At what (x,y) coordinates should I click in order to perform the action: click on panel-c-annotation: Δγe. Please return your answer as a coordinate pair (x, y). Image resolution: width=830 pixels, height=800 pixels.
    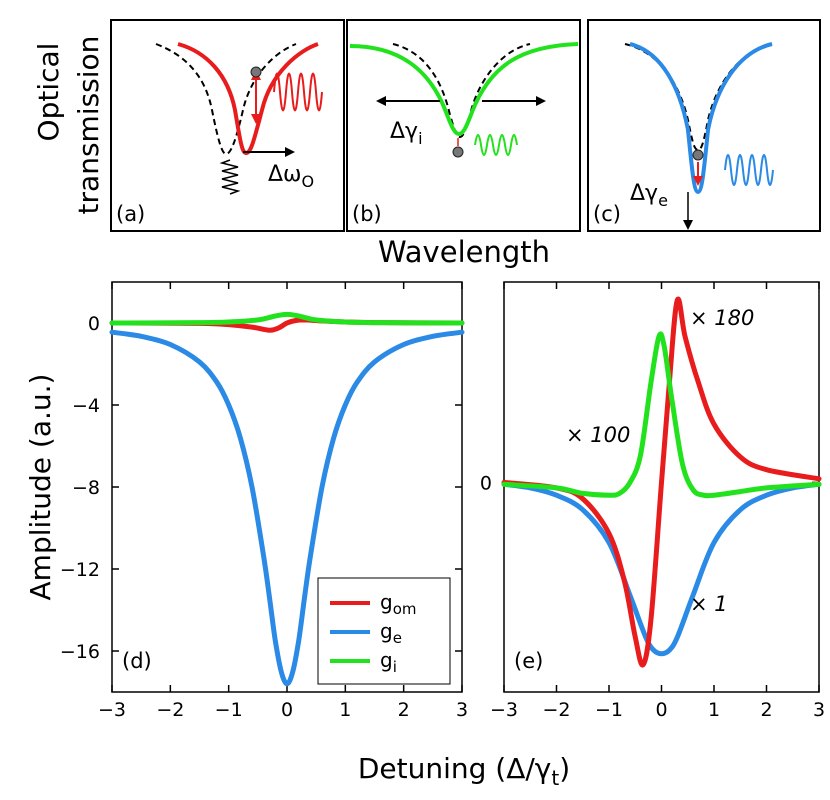
    Looking at the image, I should click on (649, 195).